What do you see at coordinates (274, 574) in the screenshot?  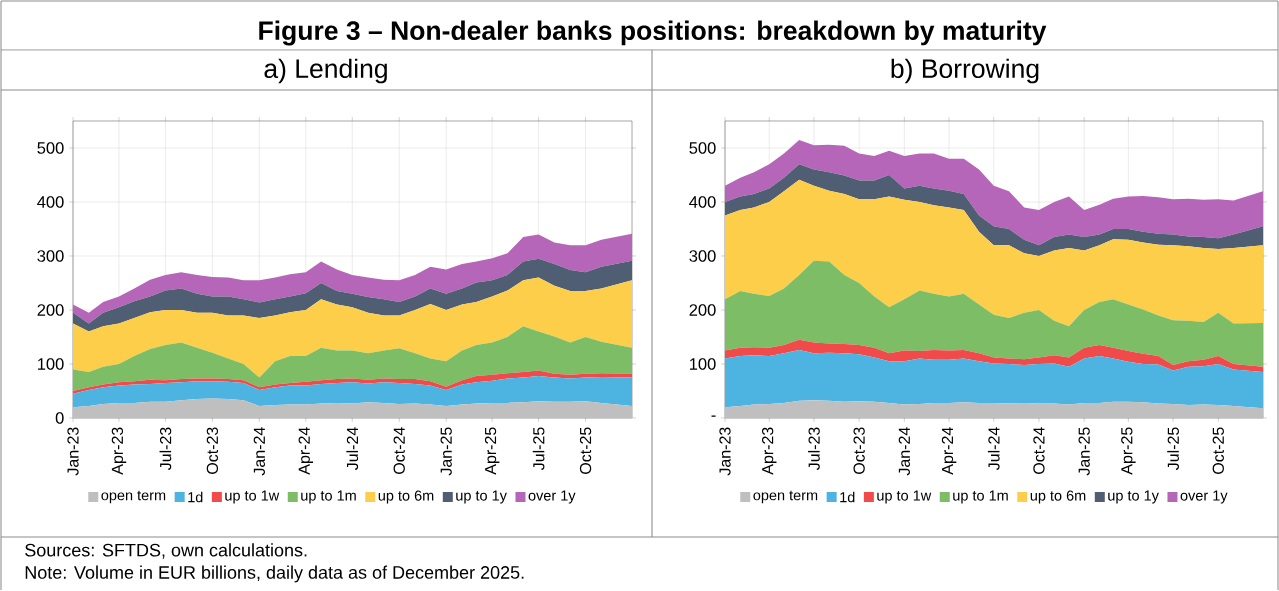 I see `text: Note: Volume in EUR billions, daily data as of December 2025.` at bounding box center [274, 574].